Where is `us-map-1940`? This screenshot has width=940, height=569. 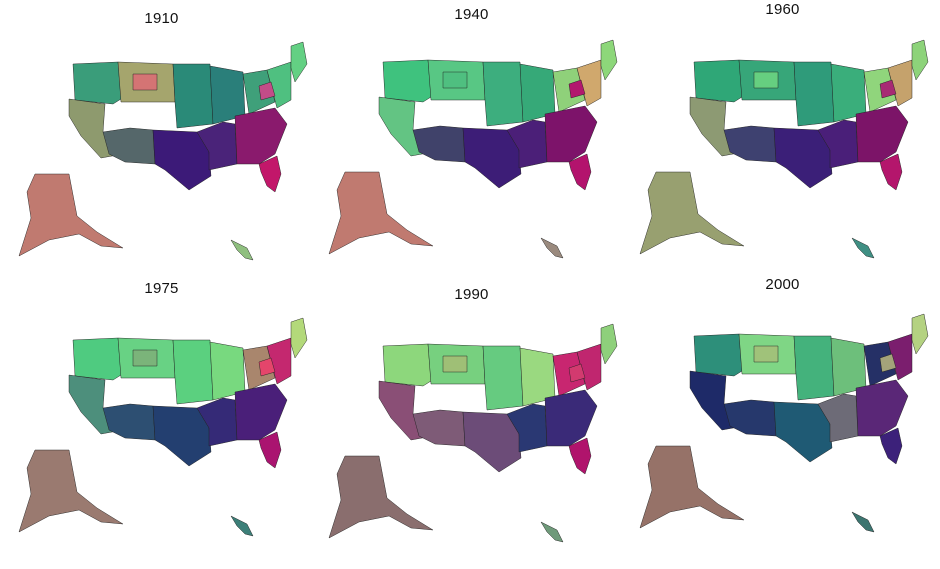 us-map-1940 is located at coordinates (473, 149).